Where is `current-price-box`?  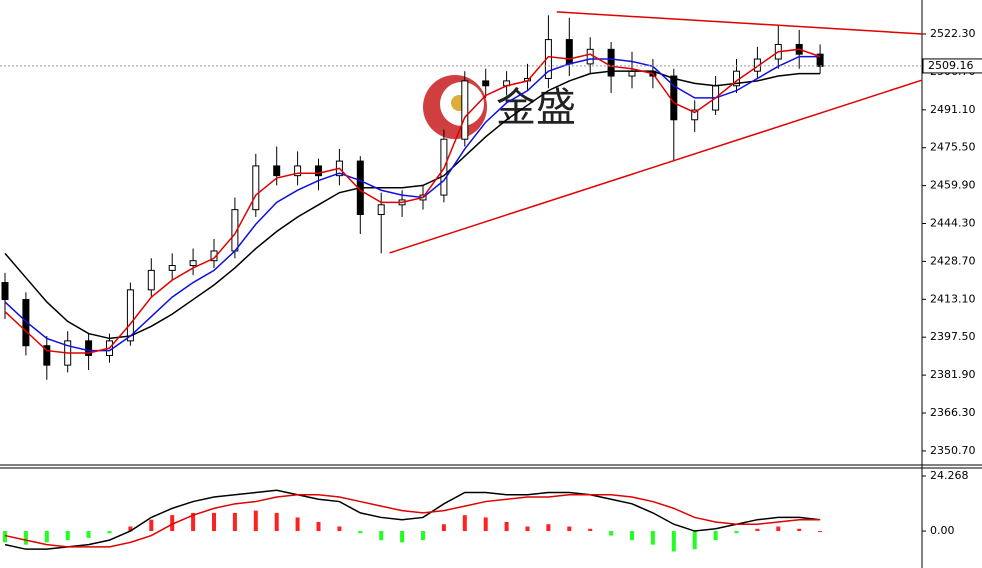 current-price-box is located at coordinates (952, 66).